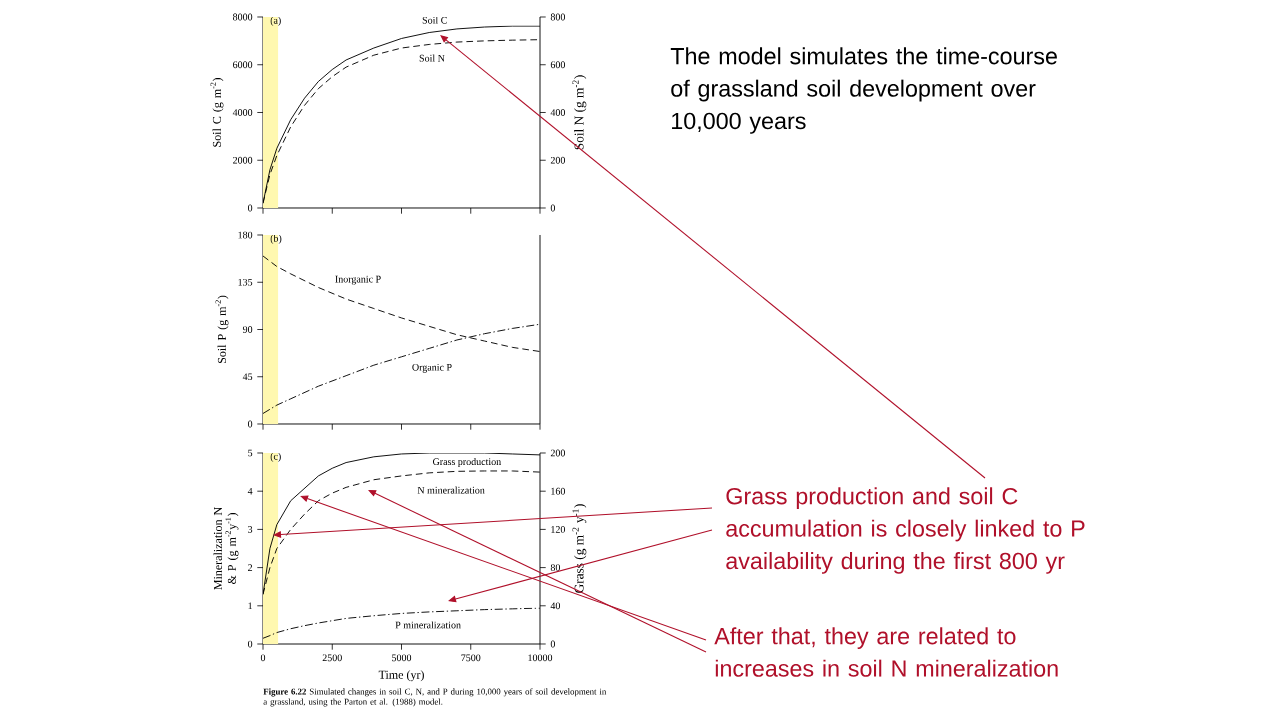  Describe the element at coordinates (467, 463) in the screenshot. I see `series-label: Grass production` at that location.